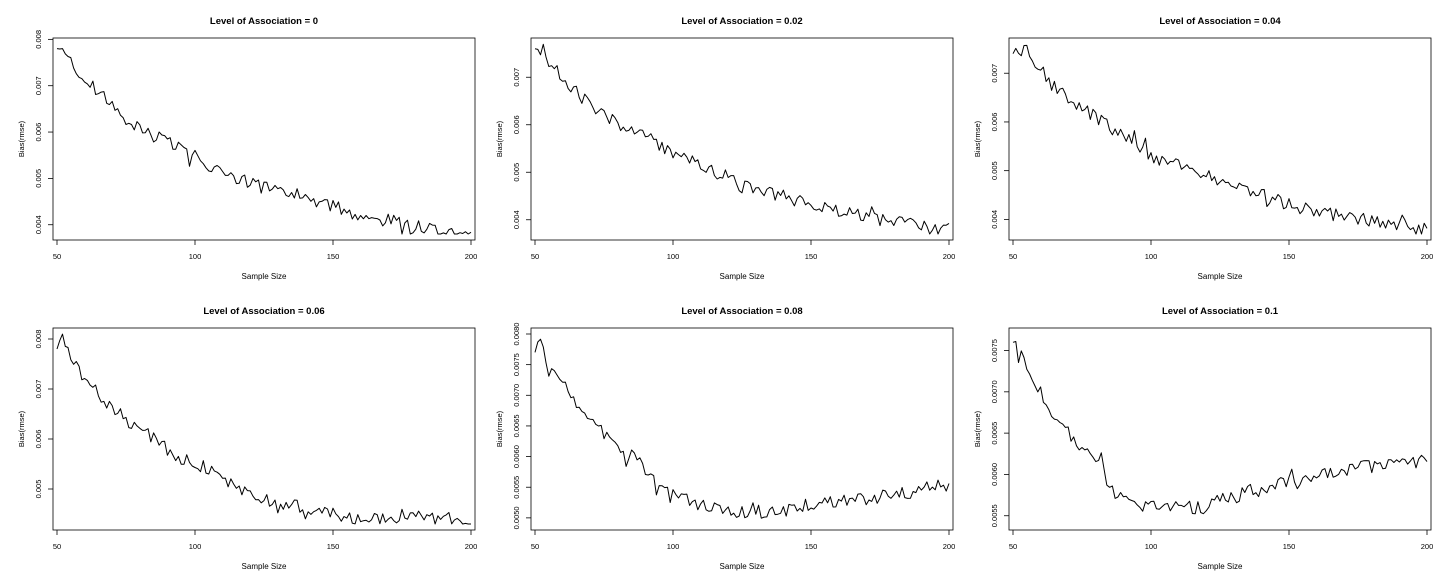 The width and height of the screenshot is (1436, 581). I want to click on y-tick-label: 0.0050, so click(516, 517).